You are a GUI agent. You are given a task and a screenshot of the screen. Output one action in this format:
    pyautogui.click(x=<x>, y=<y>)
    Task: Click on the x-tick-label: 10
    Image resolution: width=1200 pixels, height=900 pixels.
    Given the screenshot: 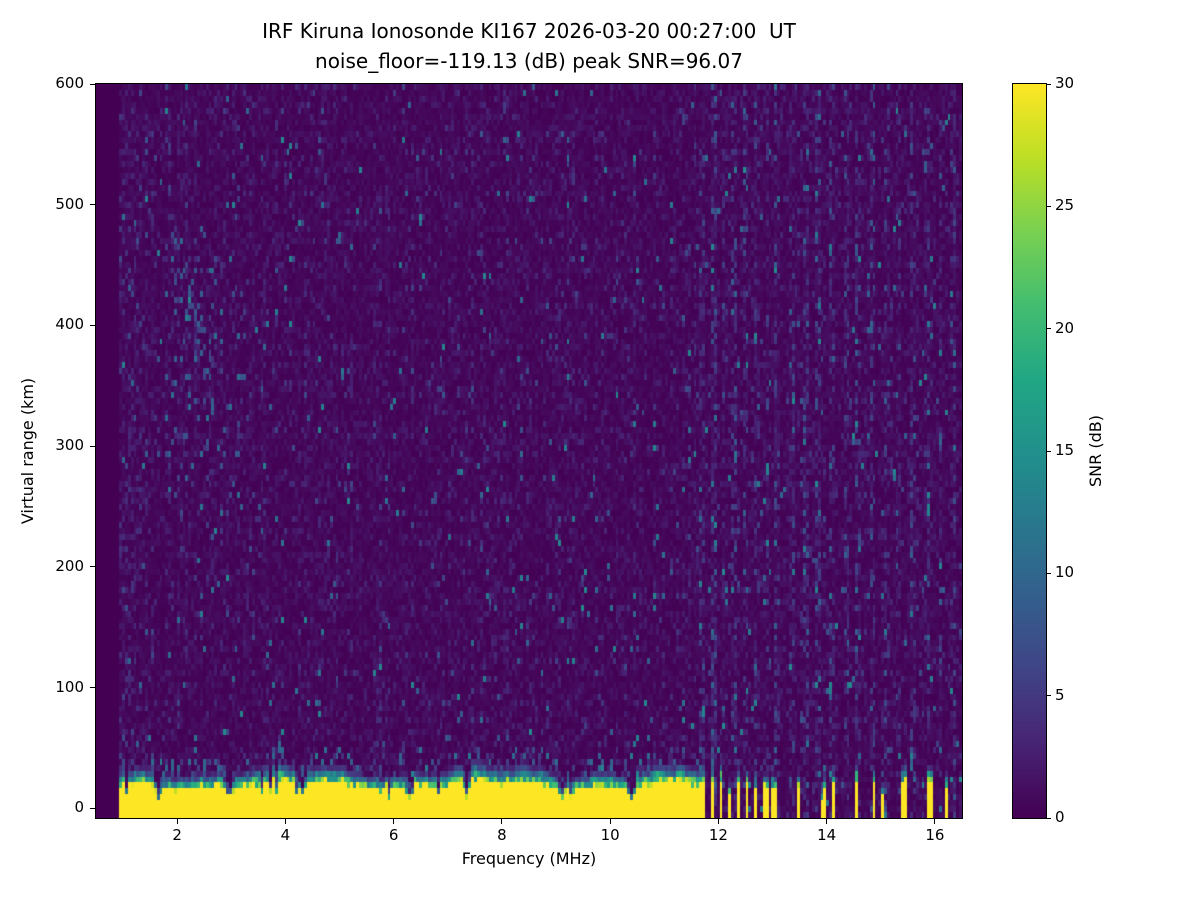 What is the action you would take?
    pyautogui.click(x=610, y=835)
    